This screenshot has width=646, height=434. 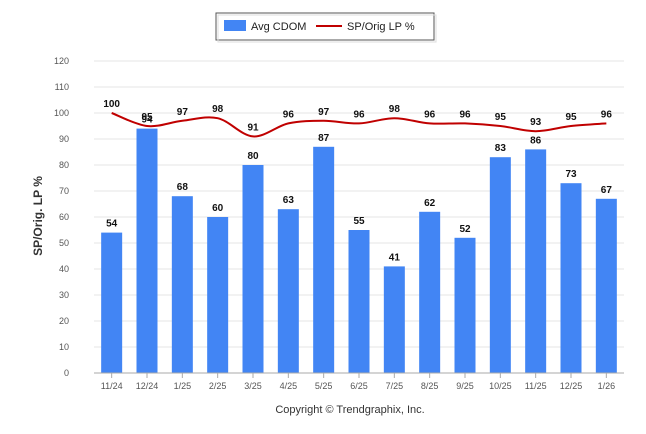 I want to click on x-tick-label: 10/25, so click(x=500, y=386).